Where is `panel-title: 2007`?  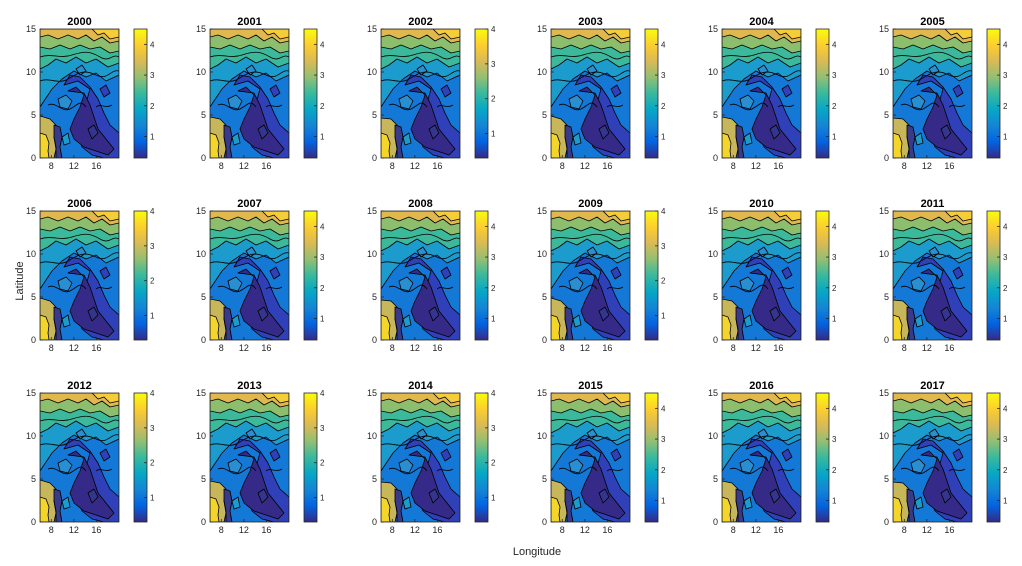 panel-title: 2007 is located at coordinates (249, 204).